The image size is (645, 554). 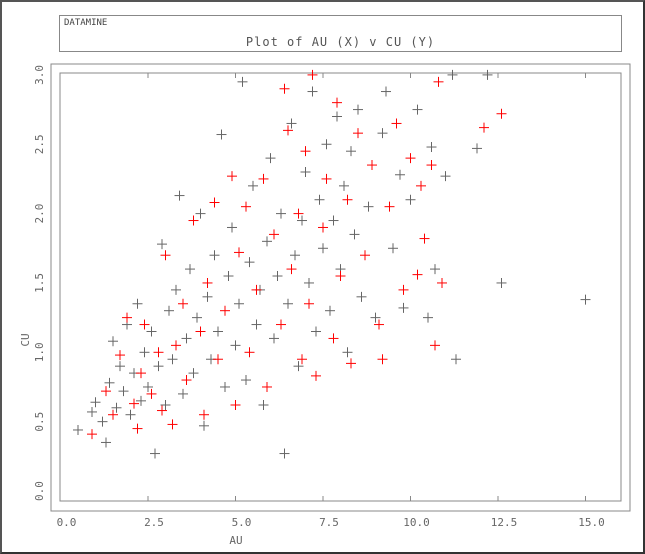 What do you see at coordinates (340, 42) in the screenshot?
I see `chart-title: Plot of AU (X) v CU (Y)` at bounding box center [340, 42].